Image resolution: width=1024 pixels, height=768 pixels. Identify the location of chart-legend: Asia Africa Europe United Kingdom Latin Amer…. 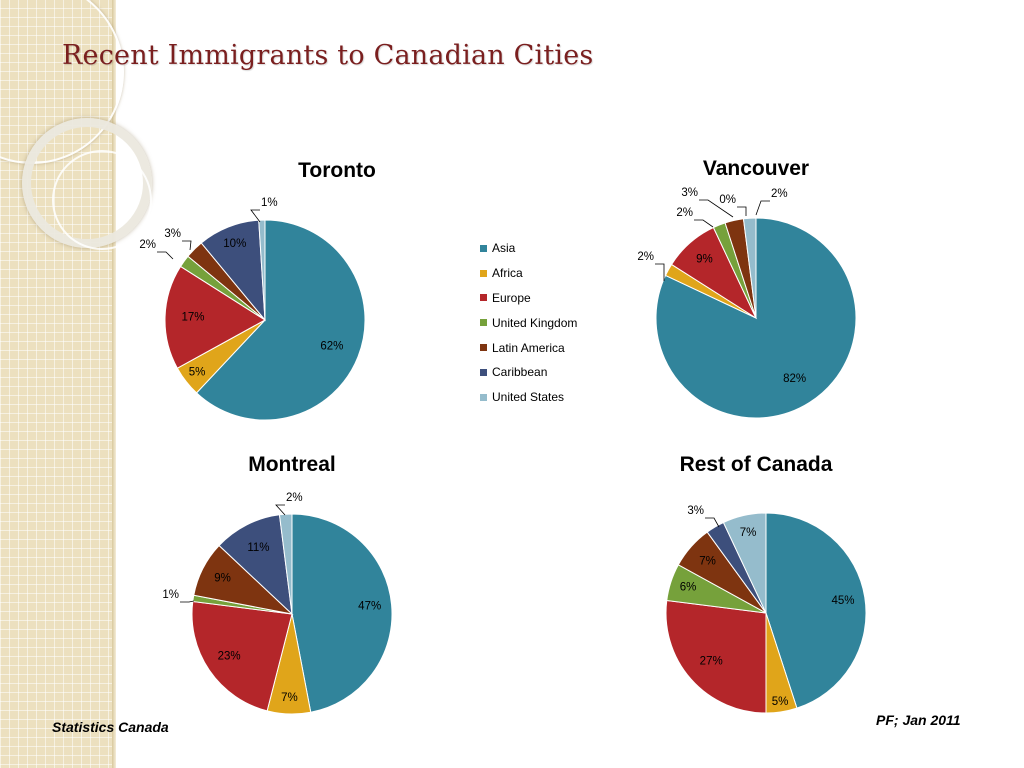
(528, 323).